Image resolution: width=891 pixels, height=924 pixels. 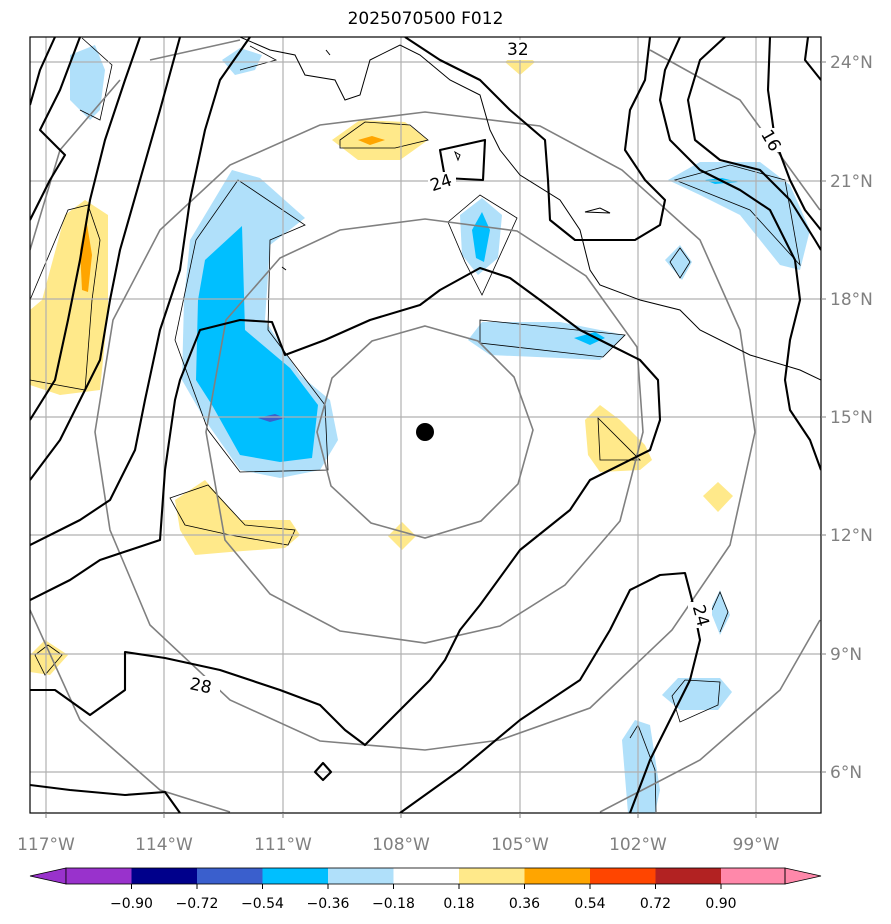 I want to click on contour-label: 32, so click(x=518, y=50).